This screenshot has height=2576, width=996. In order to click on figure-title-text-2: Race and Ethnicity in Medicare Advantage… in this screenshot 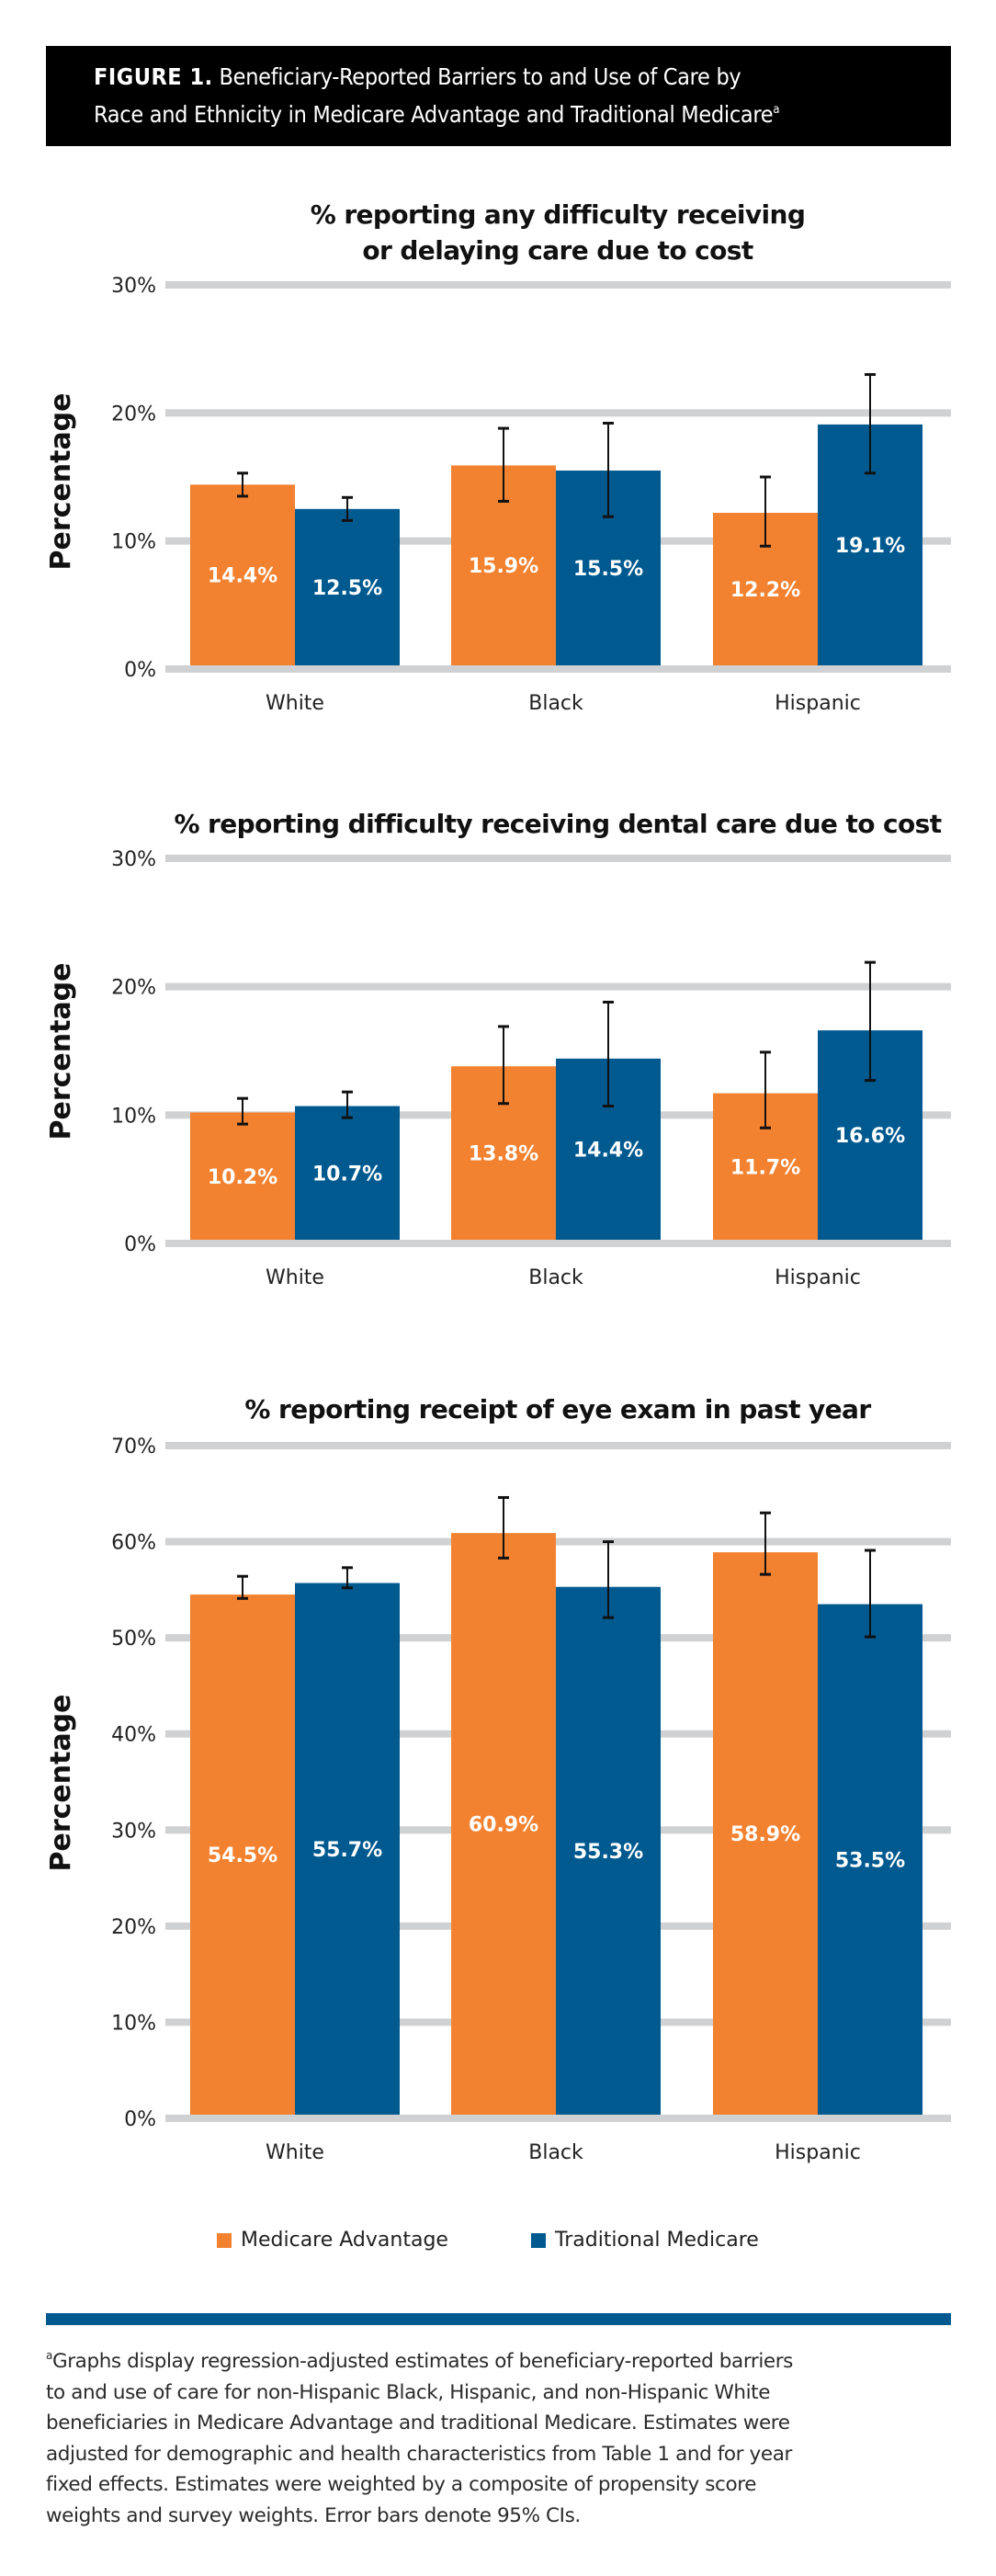, I will do `click(434, 114)`.